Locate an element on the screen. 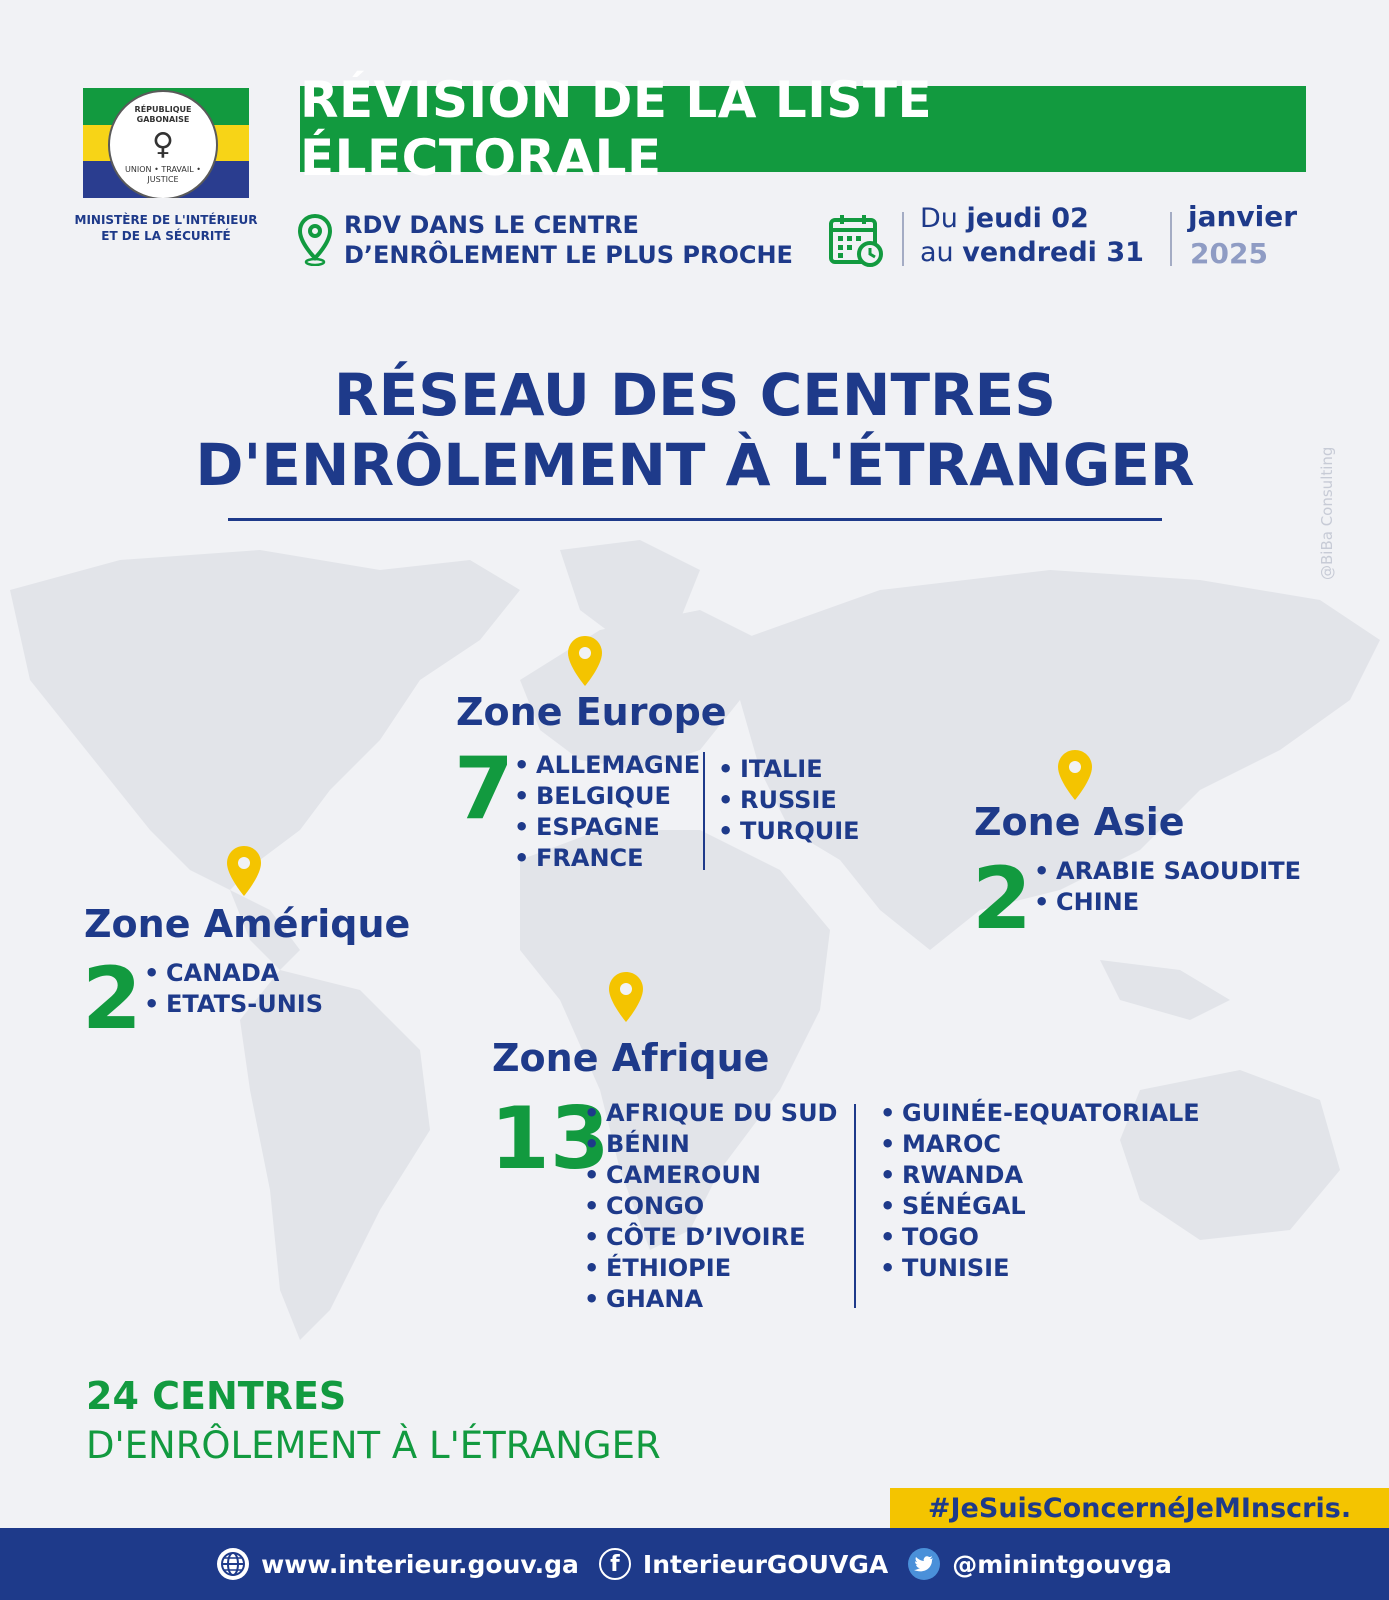  seal-text-bottom: UNION • TRAVAIL • JUSTICE is located at coordinates (163, 174).